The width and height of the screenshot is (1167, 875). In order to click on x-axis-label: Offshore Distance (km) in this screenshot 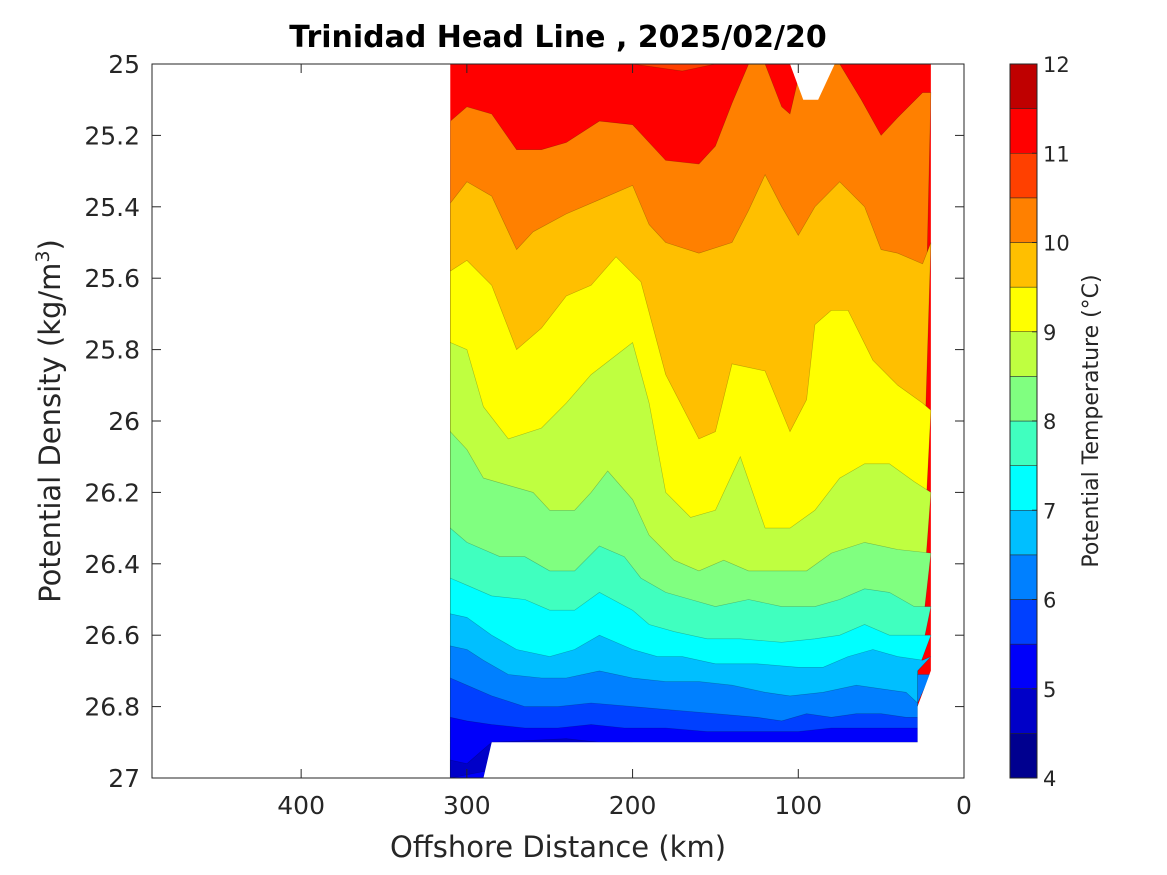, I will do `click(558, 847)`.